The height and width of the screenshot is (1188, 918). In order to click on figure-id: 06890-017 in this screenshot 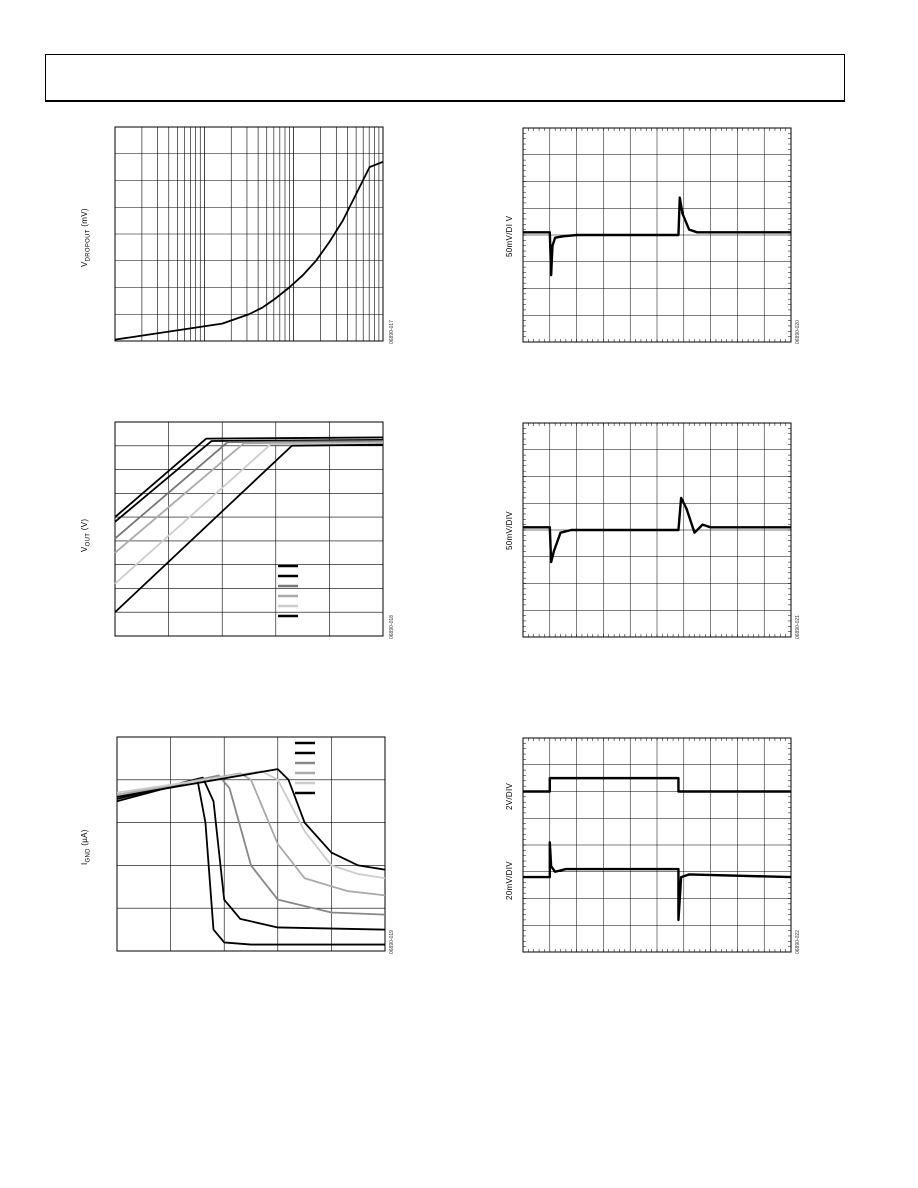, I will do `click(392, 332)`.